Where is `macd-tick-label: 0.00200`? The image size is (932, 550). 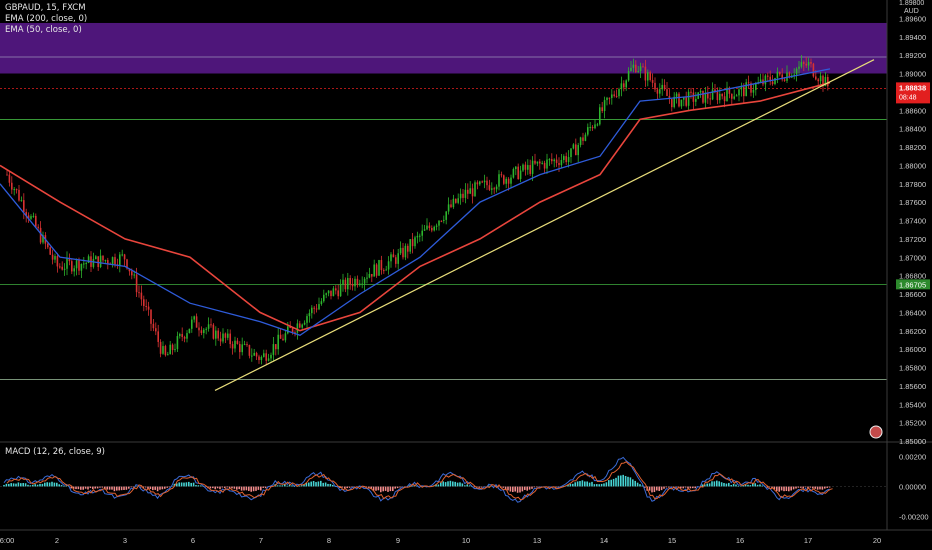
macd-tick-label: 0.00200 is located at coordinates (912, 457).